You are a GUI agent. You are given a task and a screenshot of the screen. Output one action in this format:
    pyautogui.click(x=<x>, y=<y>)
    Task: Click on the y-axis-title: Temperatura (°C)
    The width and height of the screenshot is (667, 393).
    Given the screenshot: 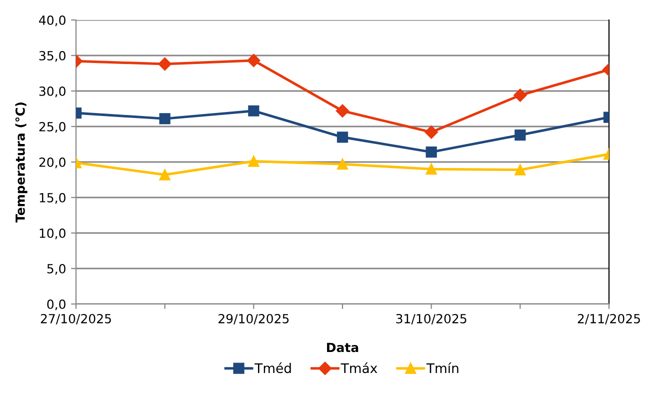 What is the action you would take?
    pyautogui.click(x=21, y=162)
    